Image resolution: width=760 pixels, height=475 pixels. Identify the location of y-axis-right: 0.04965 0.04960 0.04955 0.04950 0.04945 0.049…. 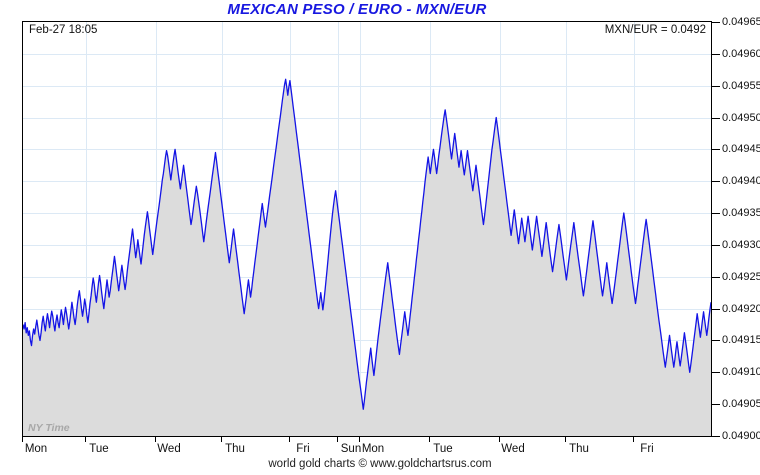
(736, 229).